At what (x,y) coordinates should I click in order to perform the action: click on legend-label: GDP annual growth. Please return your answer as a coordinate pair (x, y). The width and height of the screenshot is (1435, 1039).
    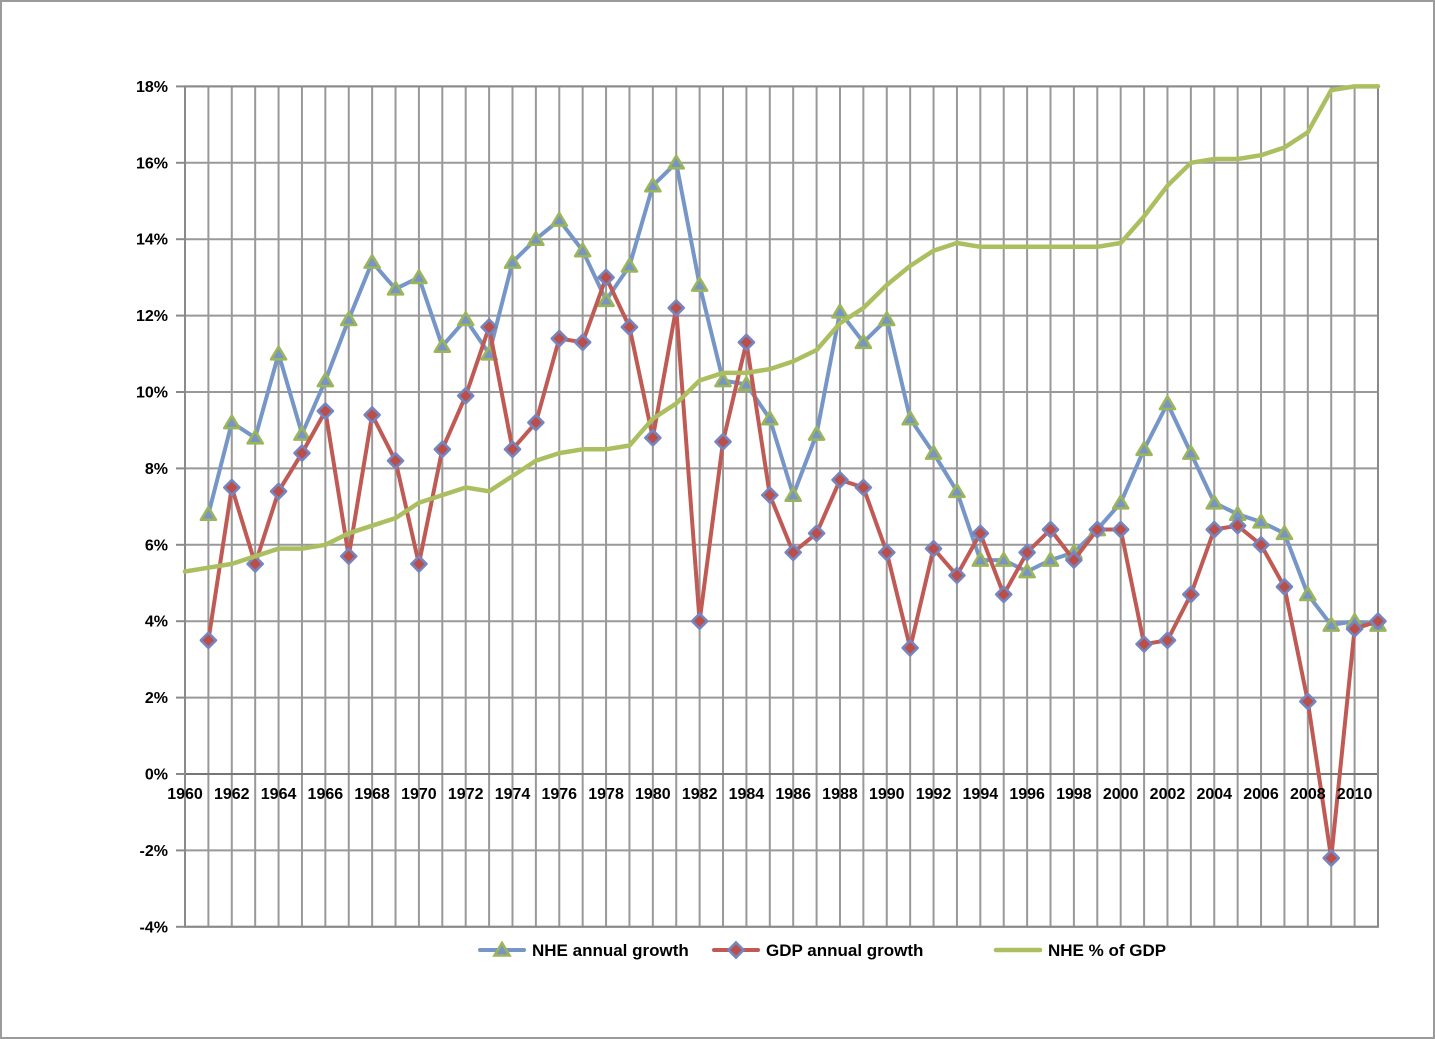
    Looking at the image, I should click on (844, 950).